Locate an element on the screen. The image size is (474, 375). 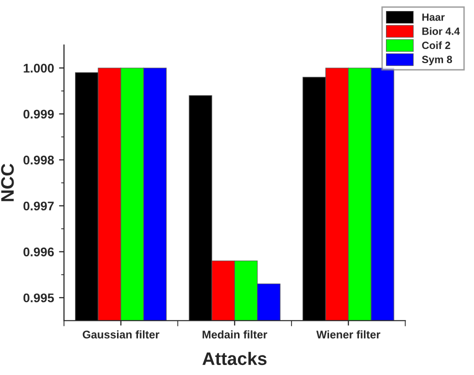
legend-label: Haar is located at coordinates (433, 17).